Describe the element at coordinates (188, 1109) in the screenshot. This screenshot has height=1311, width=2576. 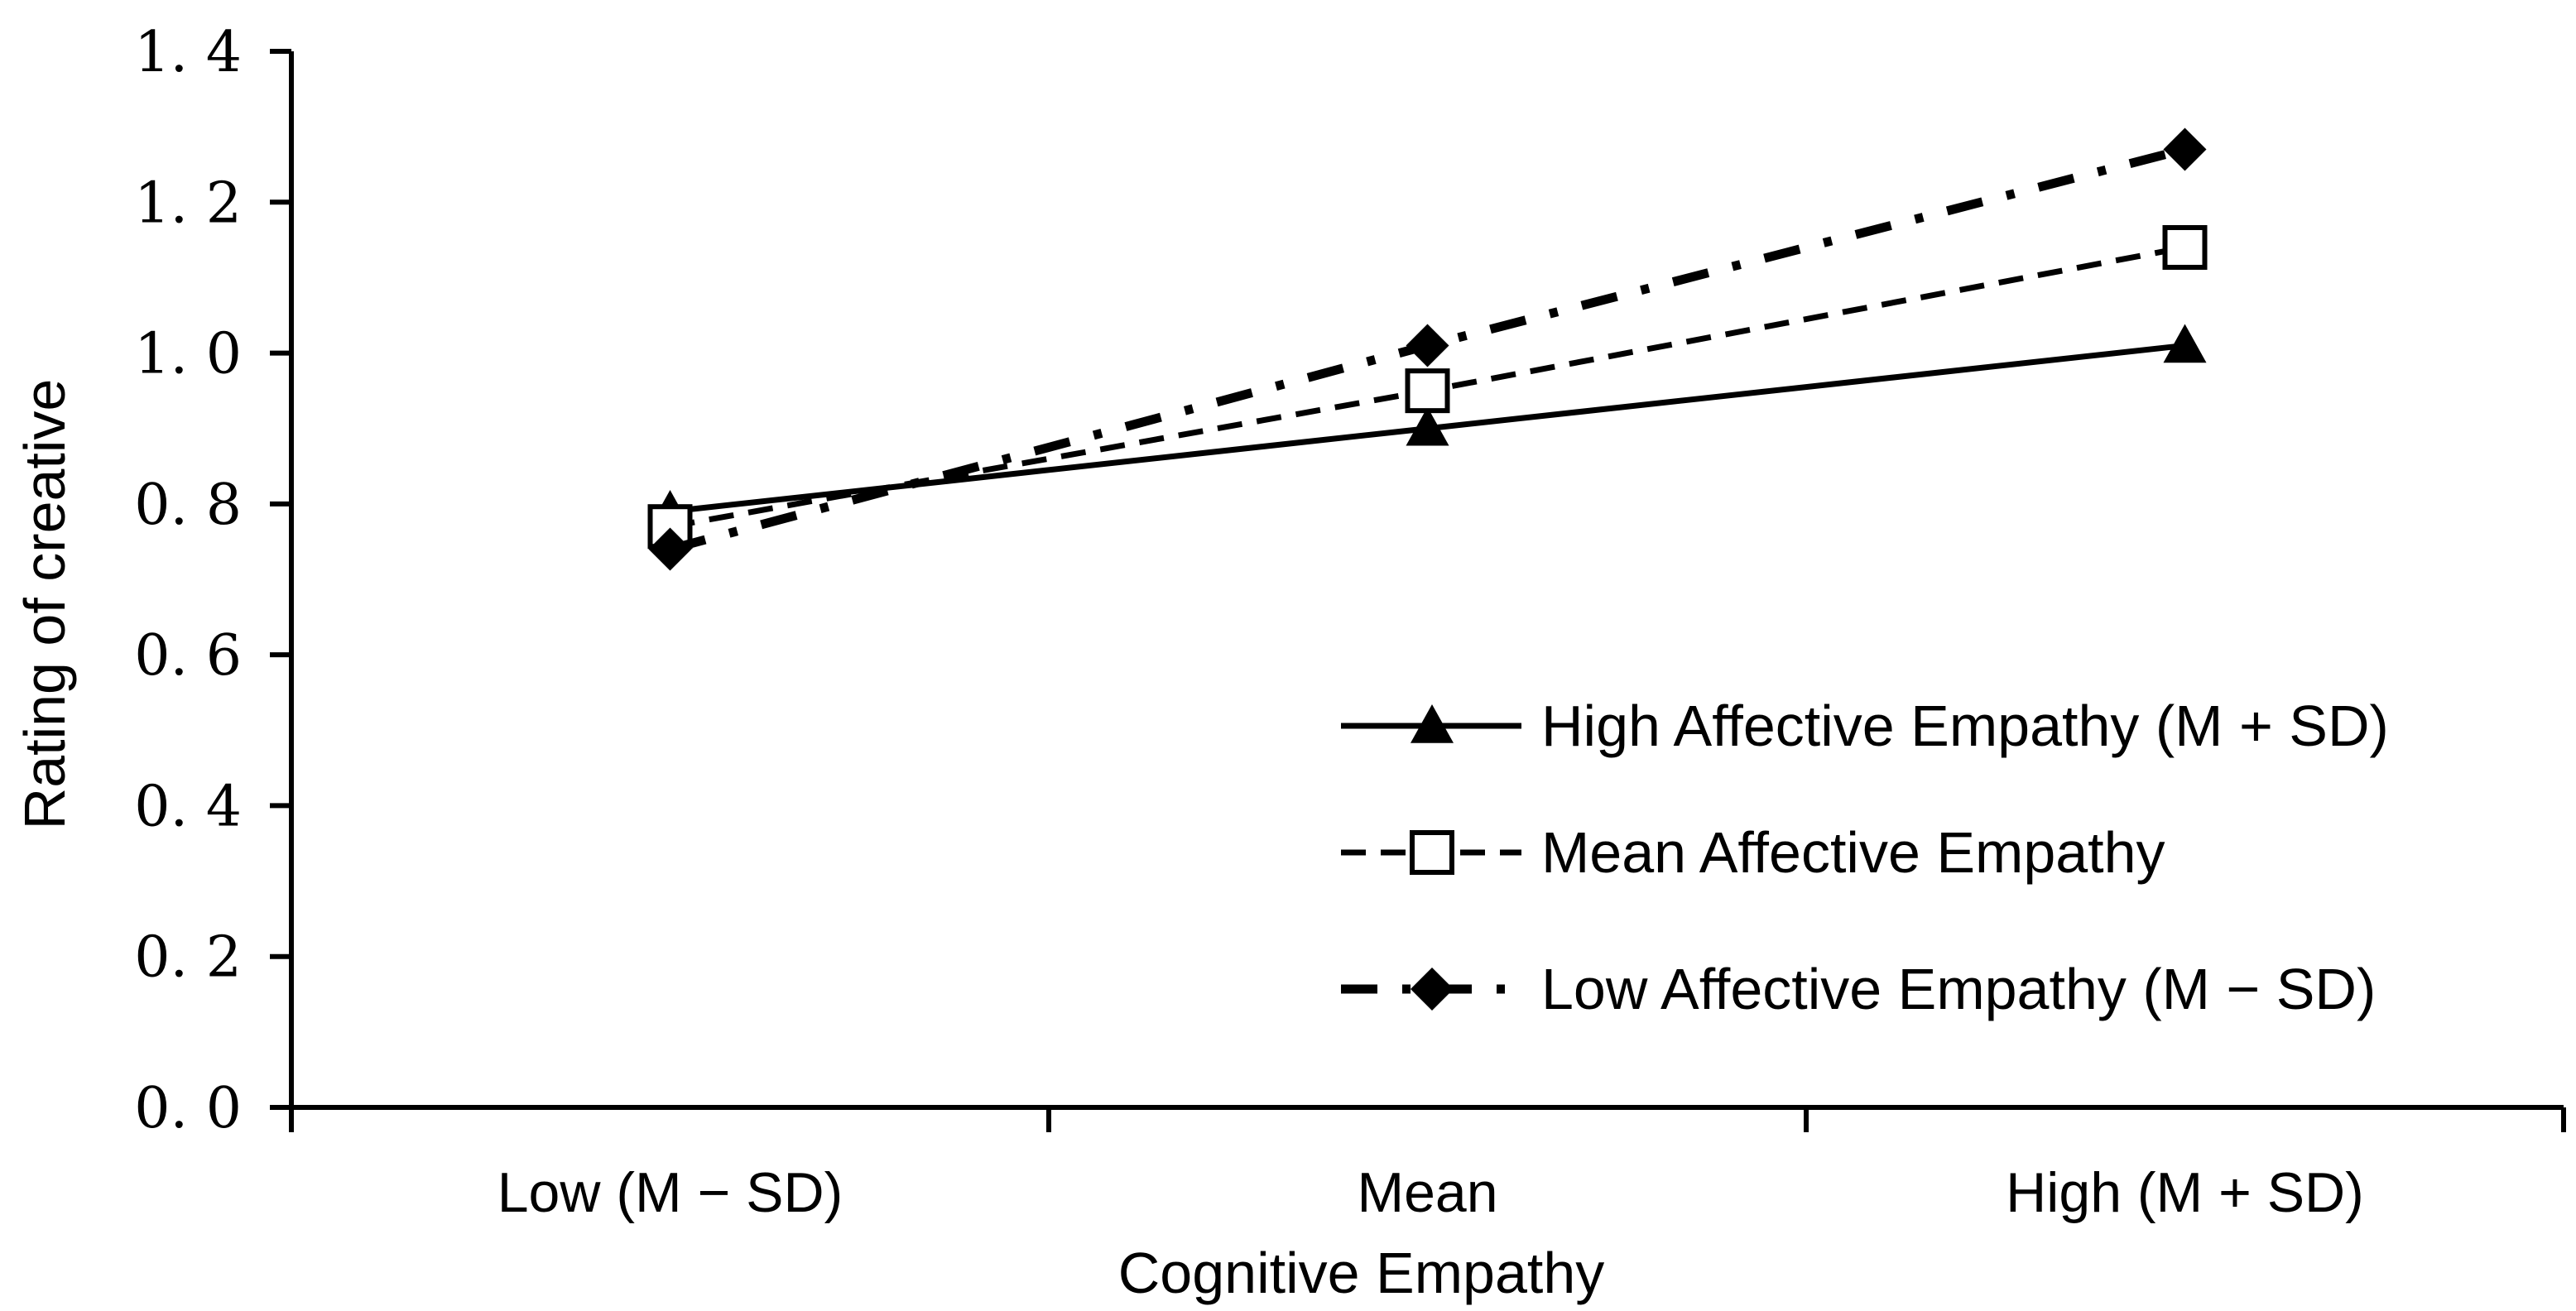
I see `y-tick-label: 0. 0` at that location.